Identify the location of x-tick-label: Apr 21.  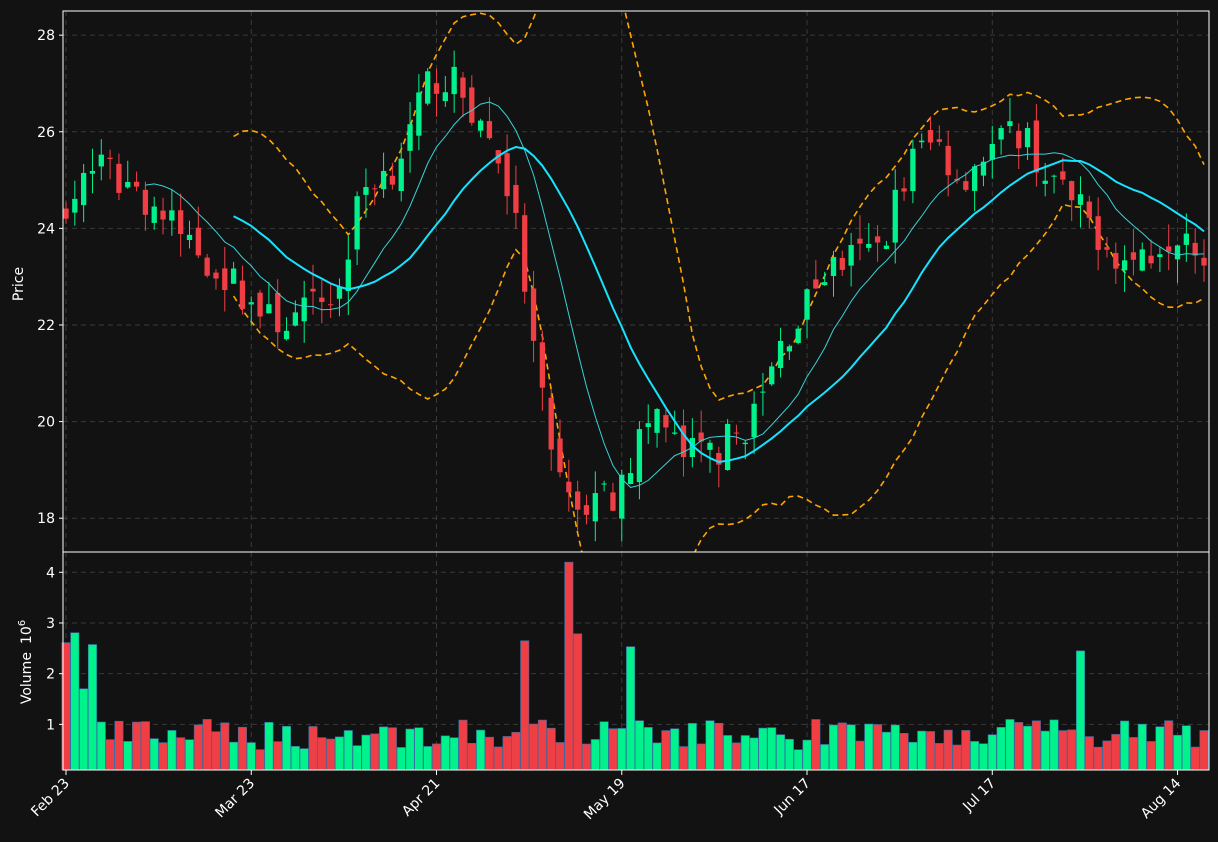
(421, 798).